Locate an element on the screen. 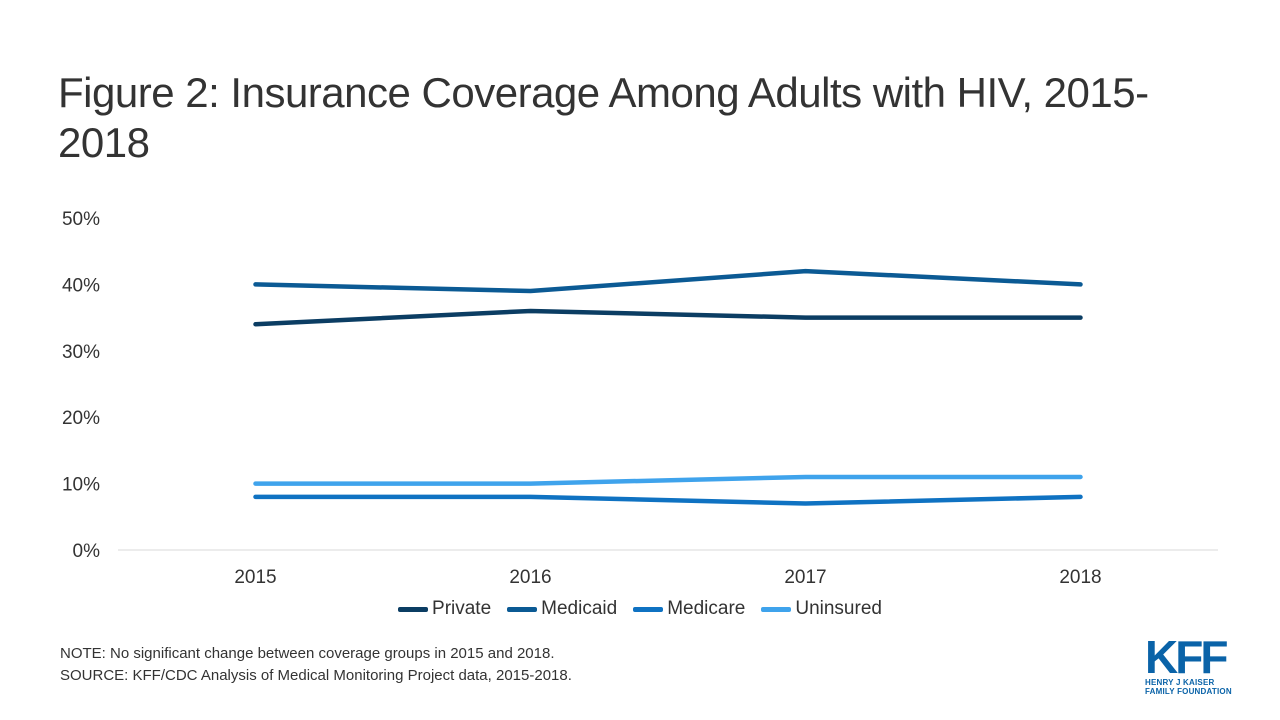 This screenshot has width=1280, height=720. kff-logo: KFF HENRY J KAISER FAMILY FOUNDATION is located at coordinates (1191, 664).